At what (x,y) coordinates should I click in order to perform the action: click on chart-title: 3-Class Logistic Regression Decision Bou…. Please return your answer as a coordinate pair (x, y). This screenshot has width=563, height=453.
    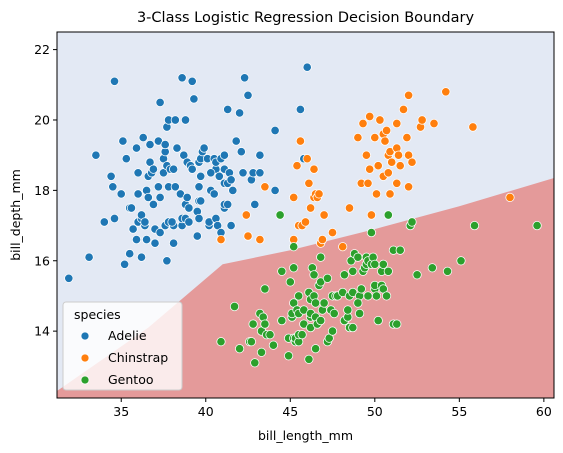
    Looking at the image, I should click on (306, 18).